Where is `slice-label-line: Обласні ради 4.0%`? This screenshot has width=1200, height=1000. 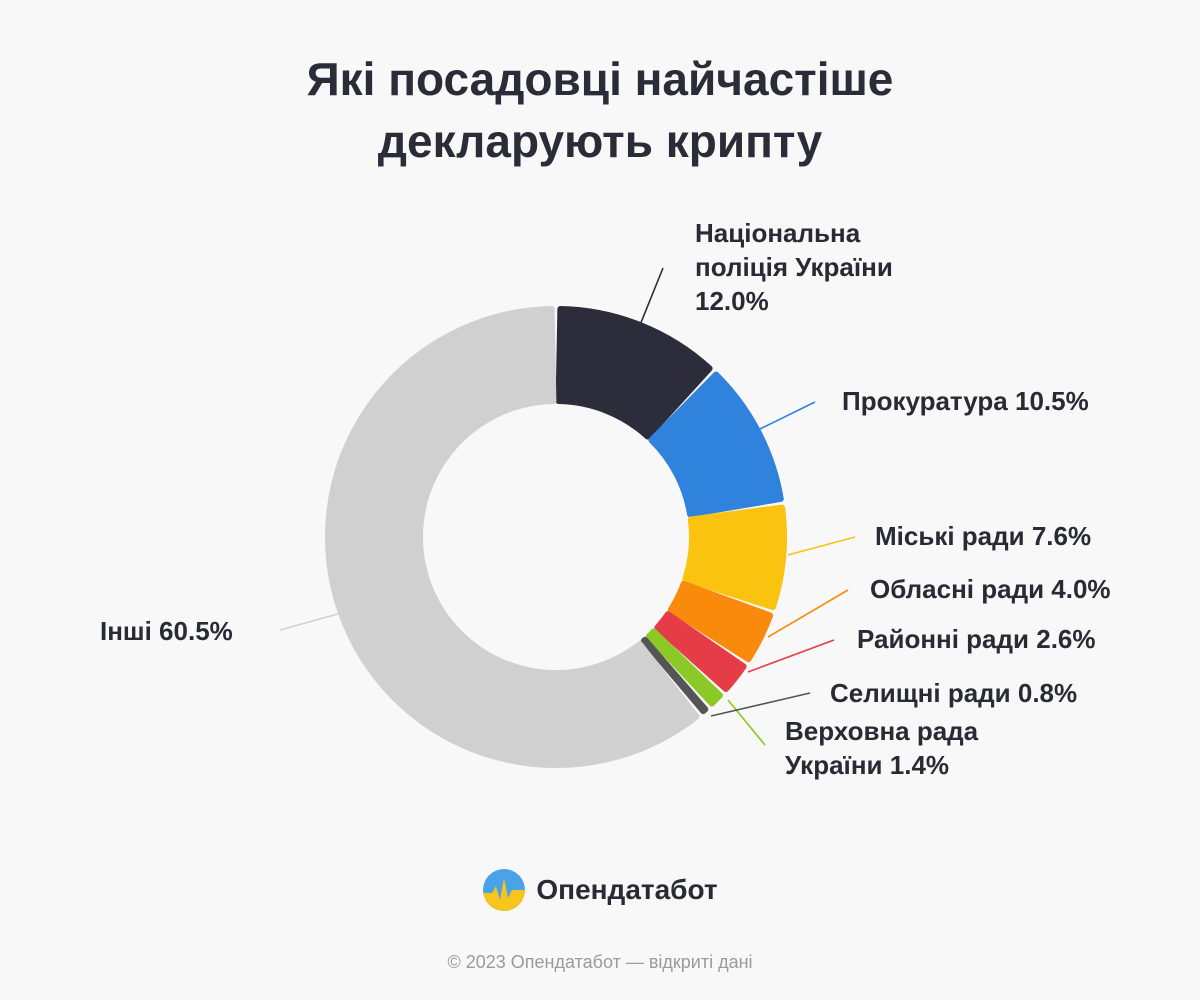 slice-label-line: Обласні ради 4.0% is located at coordinates (990, 589).